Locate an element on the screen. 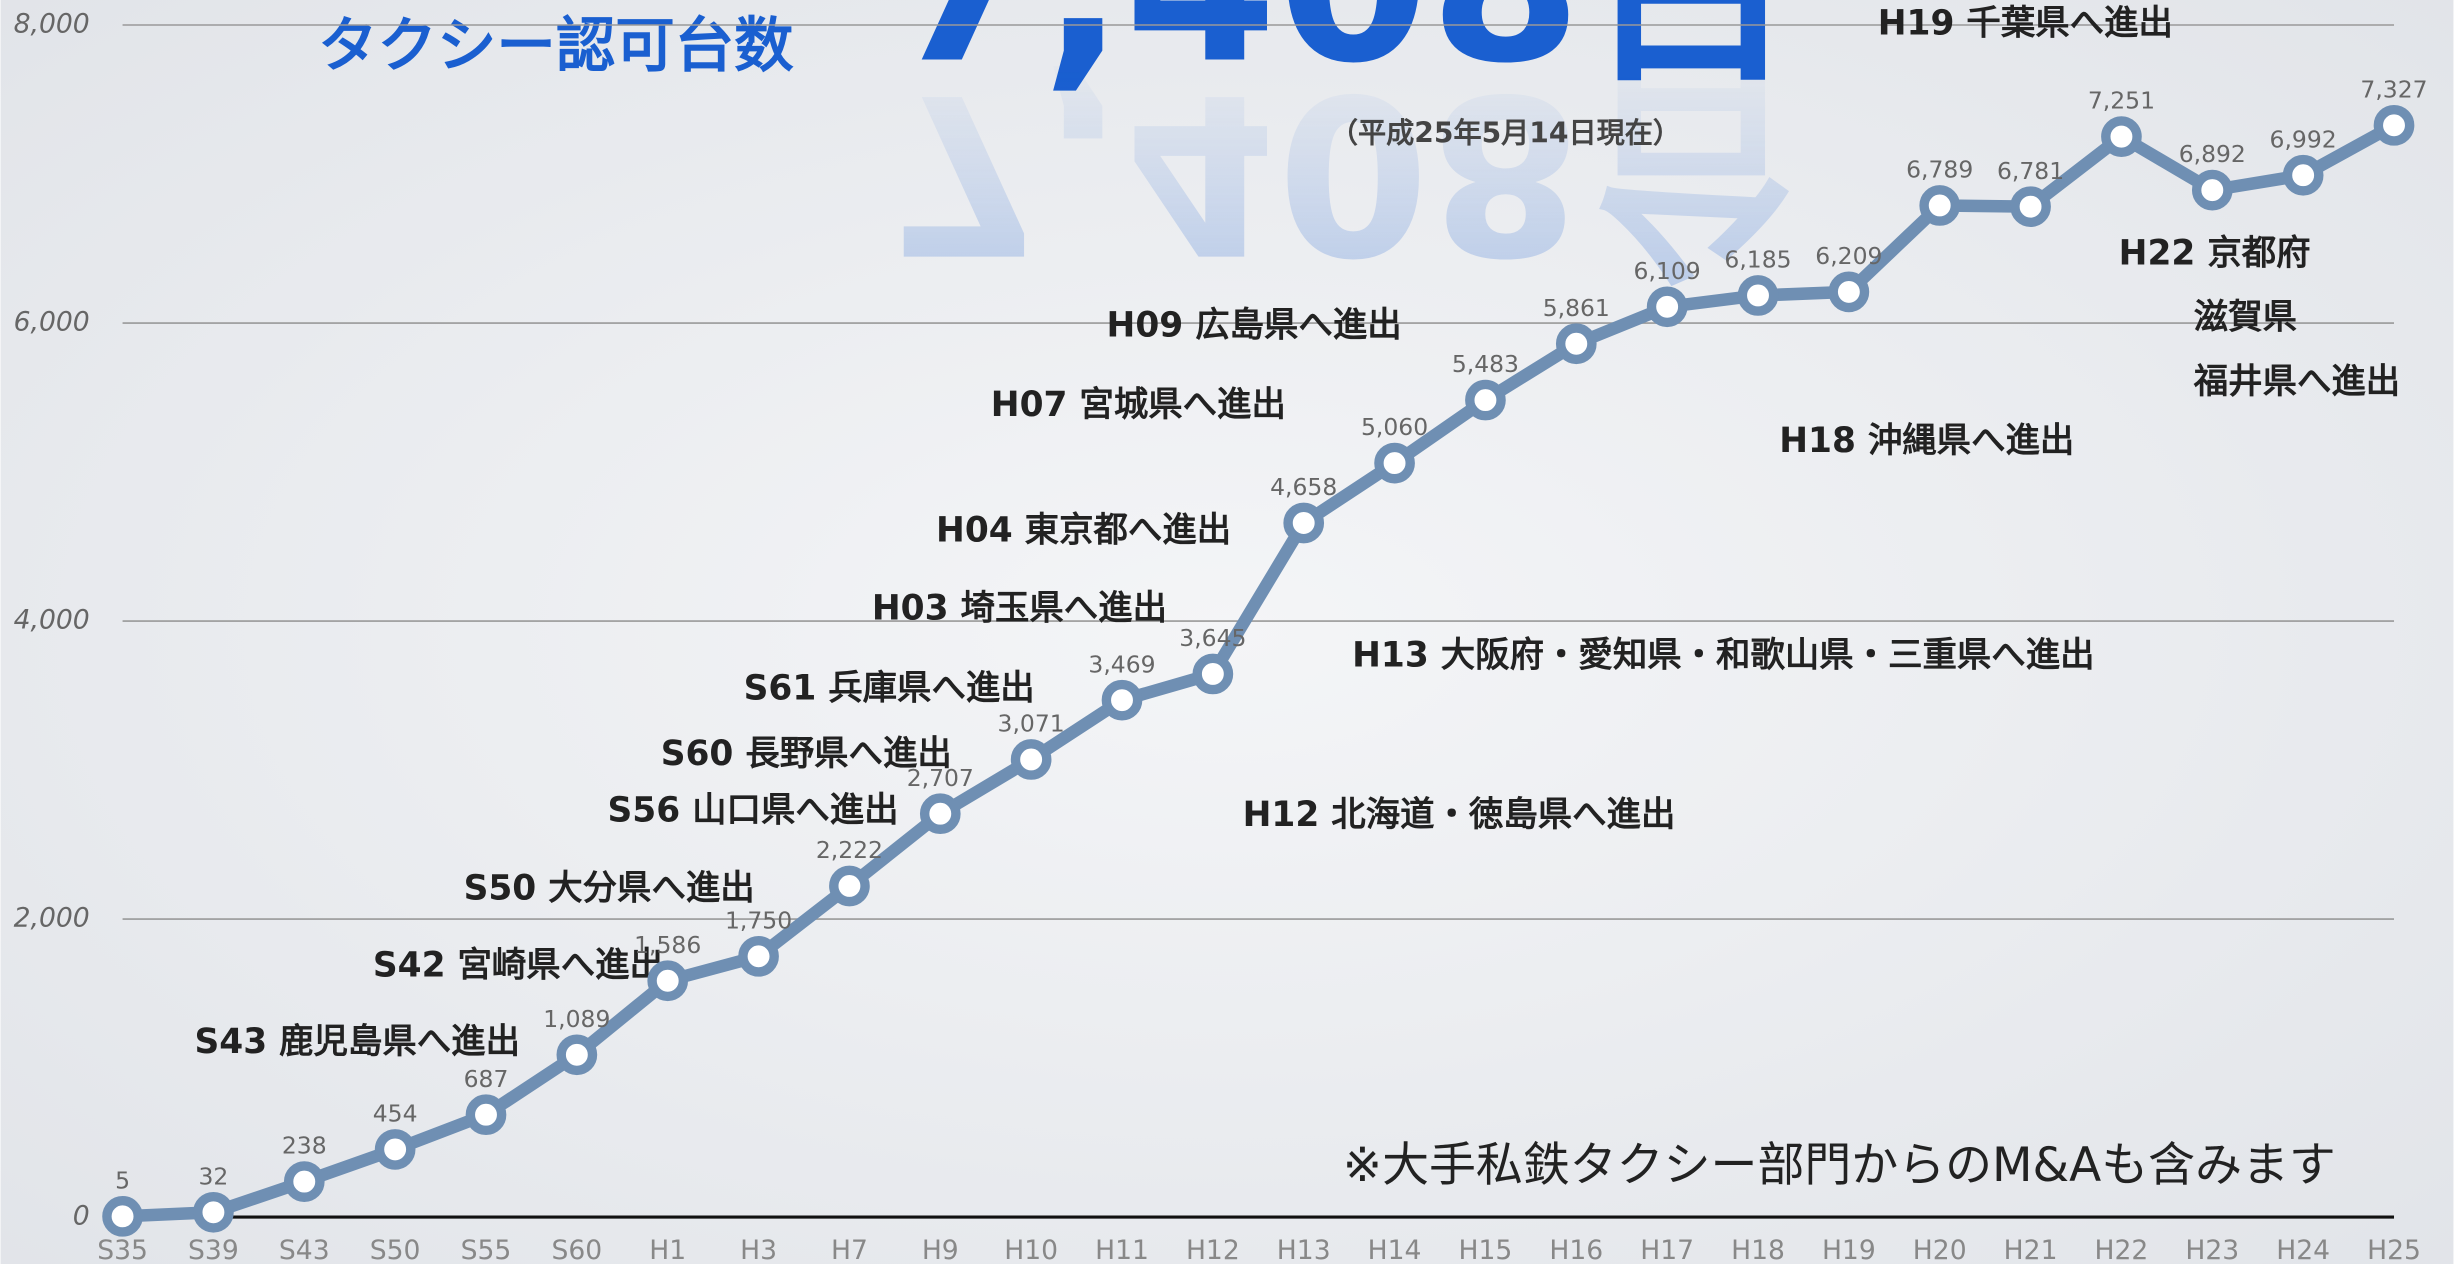  x-tick-label: H25 is located at coordinates (2394, 1249).